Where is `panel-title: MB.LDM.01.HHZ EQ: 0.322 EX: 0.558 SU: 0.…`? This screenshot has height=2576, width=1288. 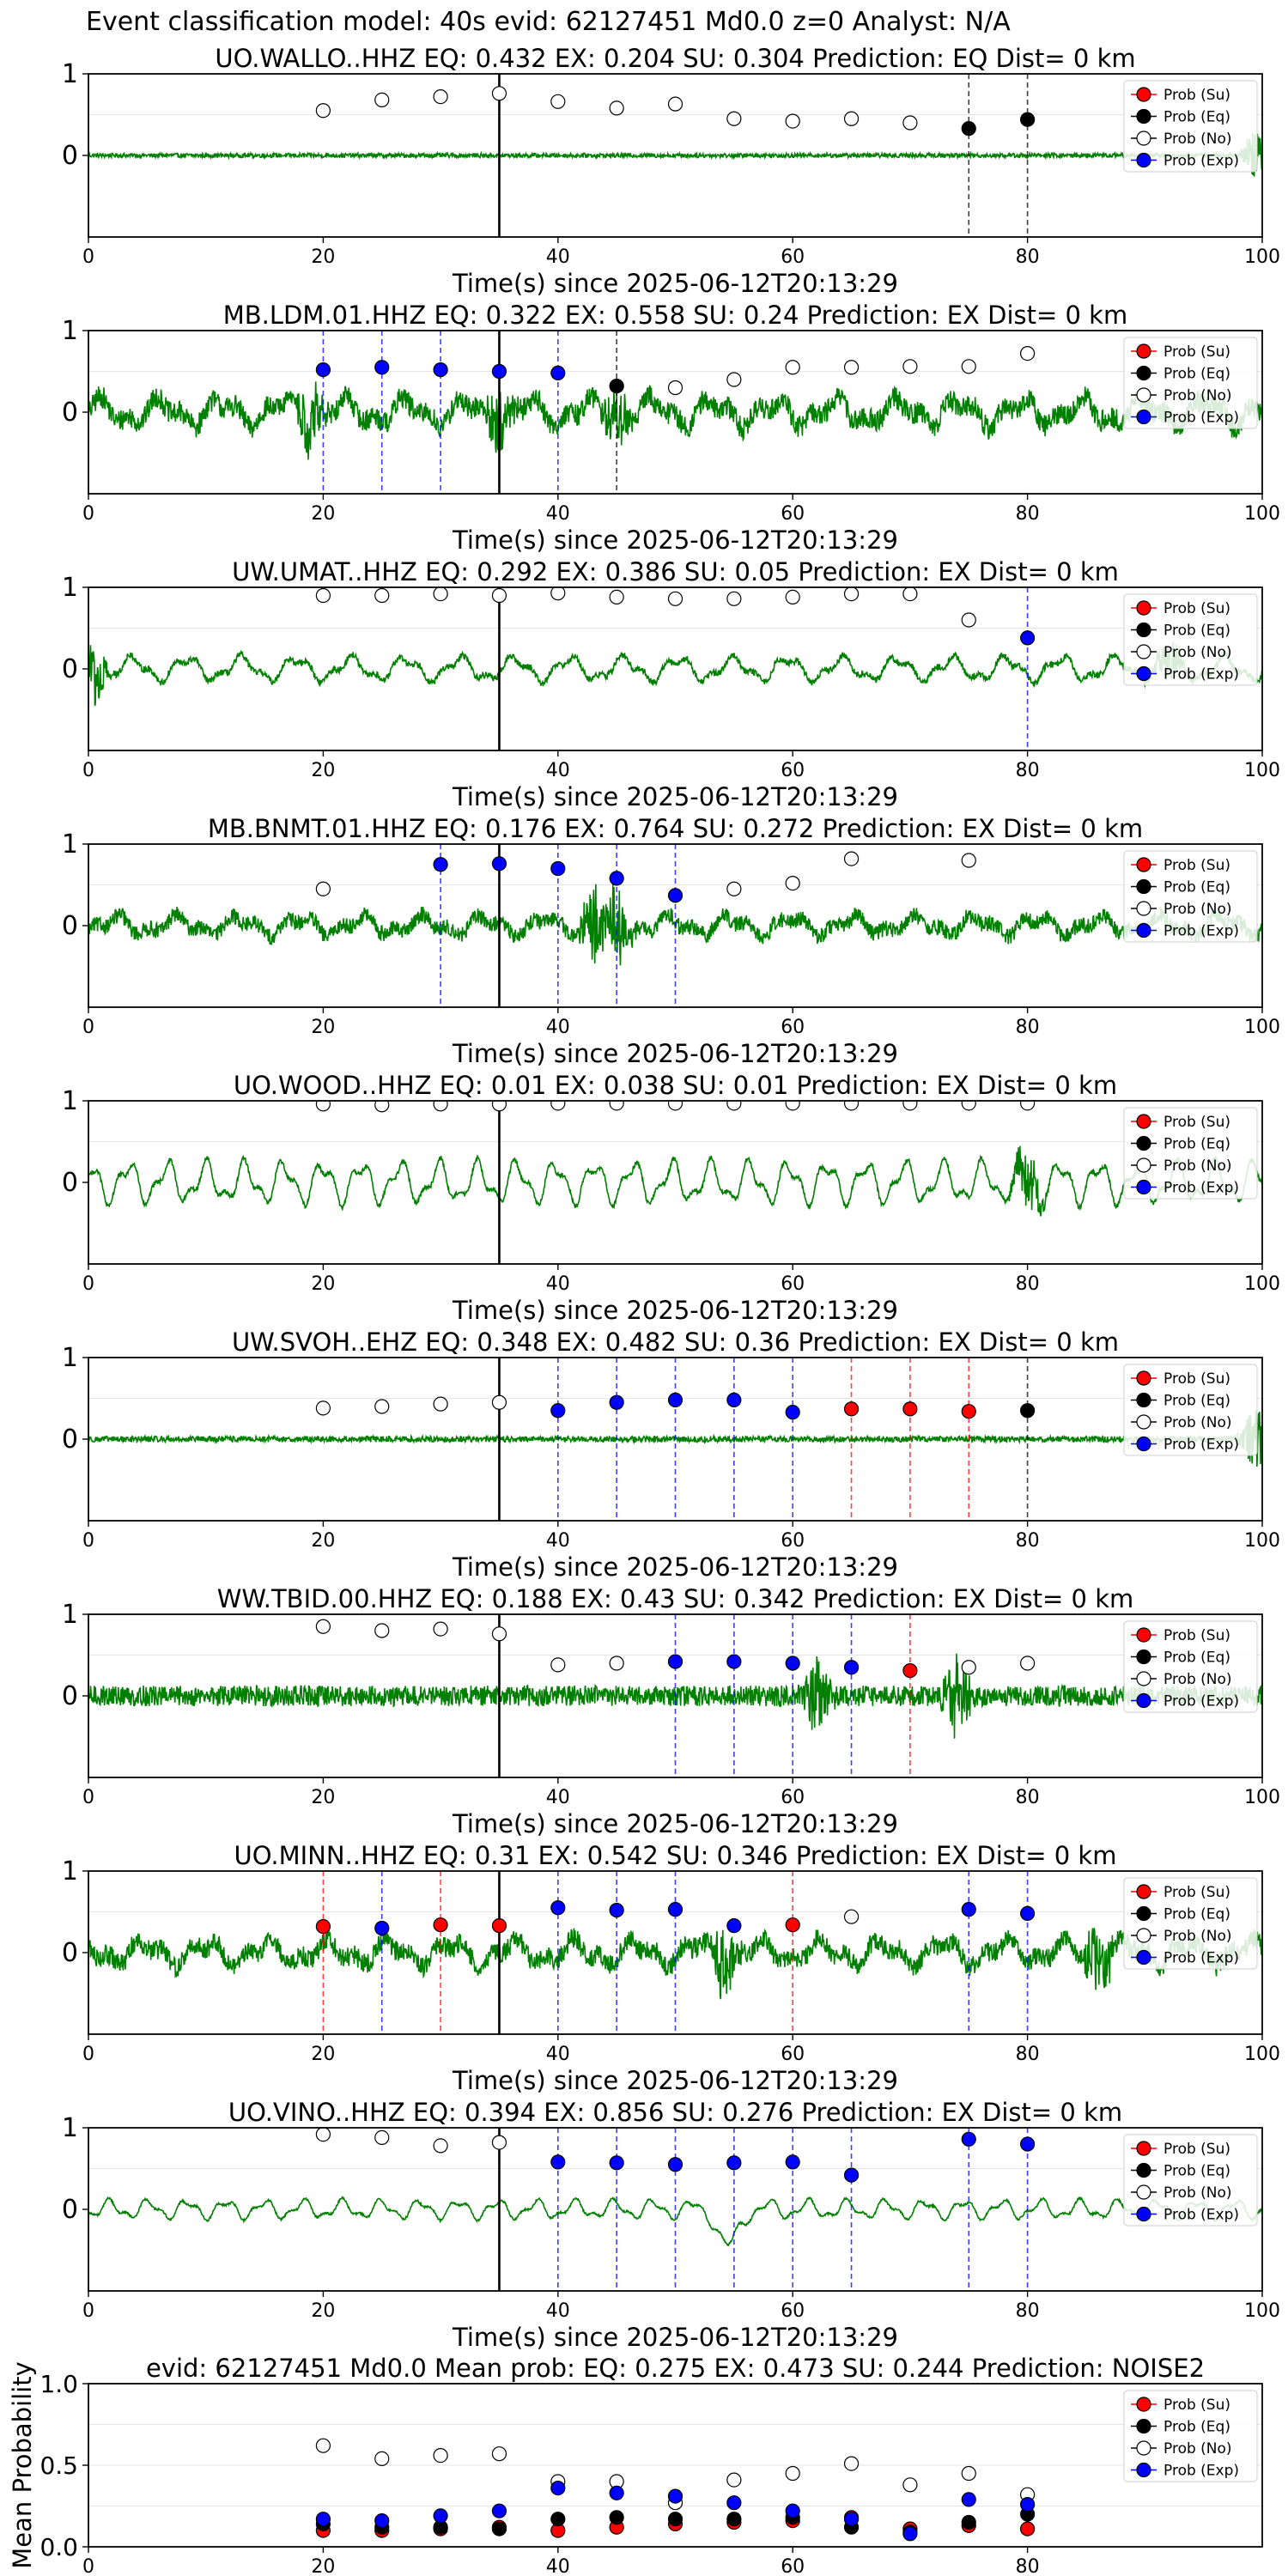
panel-title: MB.LDM.01.HHZ EQ: 0.322 EX: 0.558 SU: 0.… is located at coordinates (675, 315).